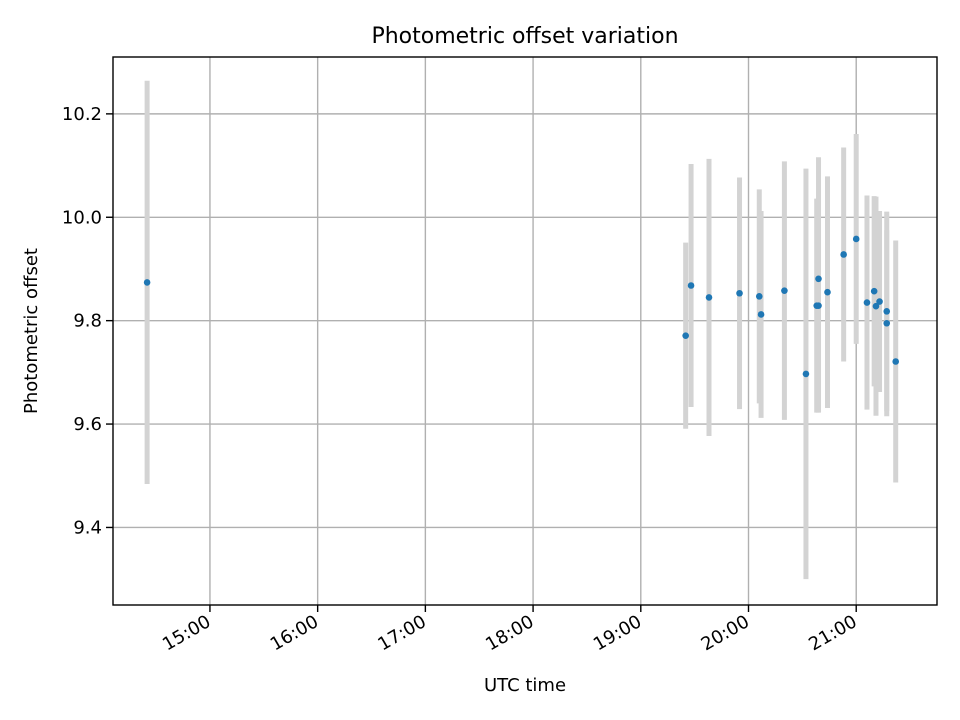 The image size is (960, 720). Describe the element at coordinates (87, 527) in the screenshot. I see `y-tick-label: 9.4` at that location.